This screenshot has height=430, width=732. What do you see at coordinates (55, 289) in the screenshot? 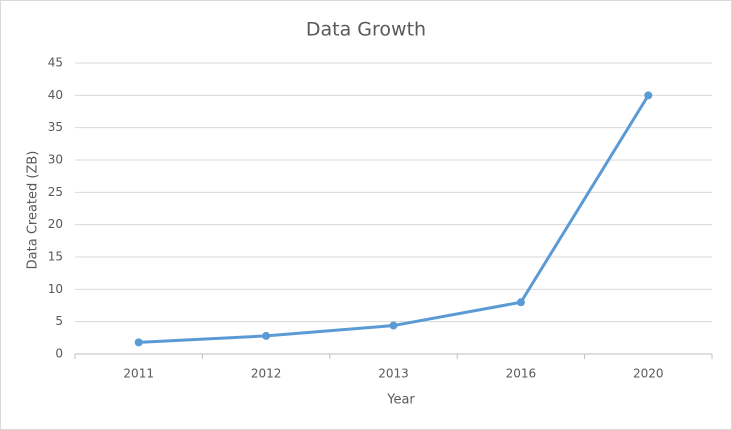
I see `y-tick-label: 10` at bounding box center [55, 289].